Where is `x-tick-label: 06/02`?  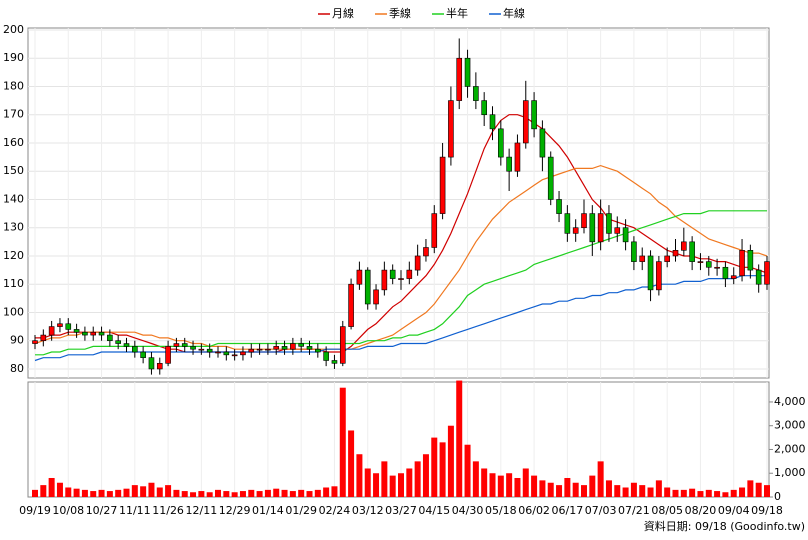
x-tick-label: 06/02 is located at coordinates (534, 510).